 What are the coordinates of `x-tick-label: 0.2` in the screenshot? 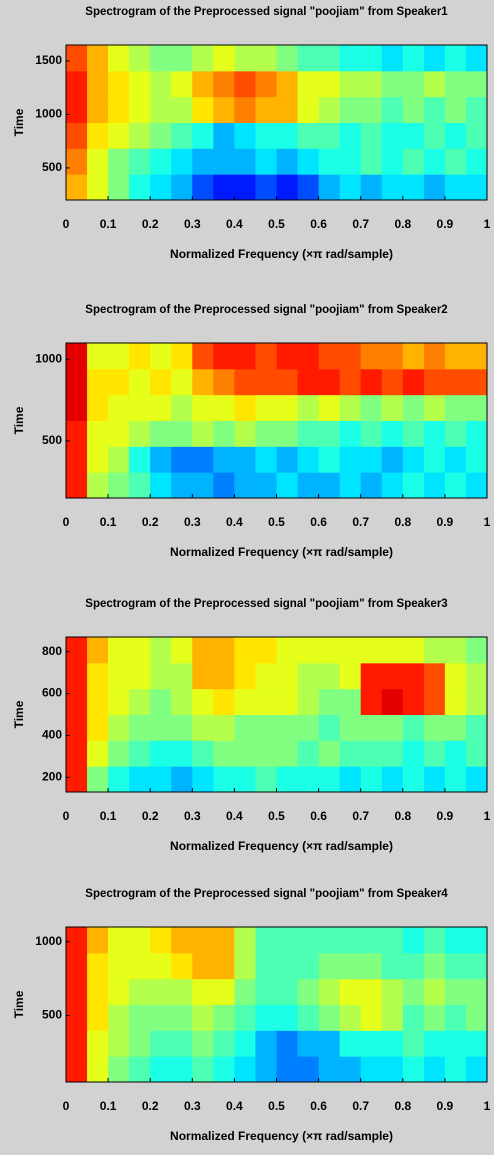 It's located at (150, 522).